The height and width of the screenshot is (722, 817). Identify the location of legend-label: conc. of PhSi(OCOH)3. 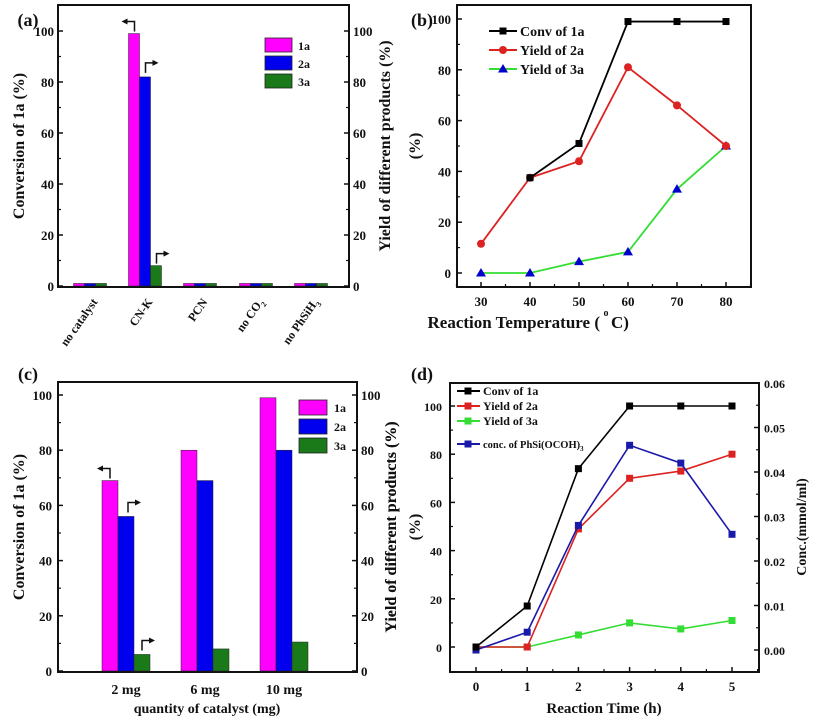
(533, 446).